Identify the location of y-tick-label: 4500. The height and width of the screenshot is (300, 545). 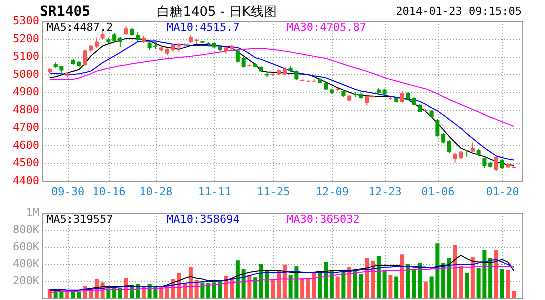
(26, 163).